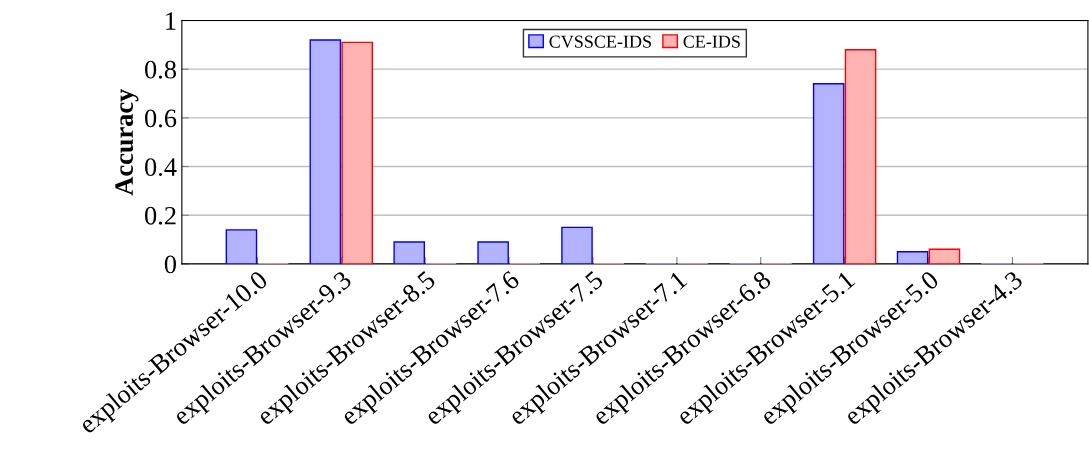 The width and height of the screenshot is (1089, 455). Describe the element at coordinates (160, 215) in the screenshot. I see `y-tick-label: 0.2` at that location.